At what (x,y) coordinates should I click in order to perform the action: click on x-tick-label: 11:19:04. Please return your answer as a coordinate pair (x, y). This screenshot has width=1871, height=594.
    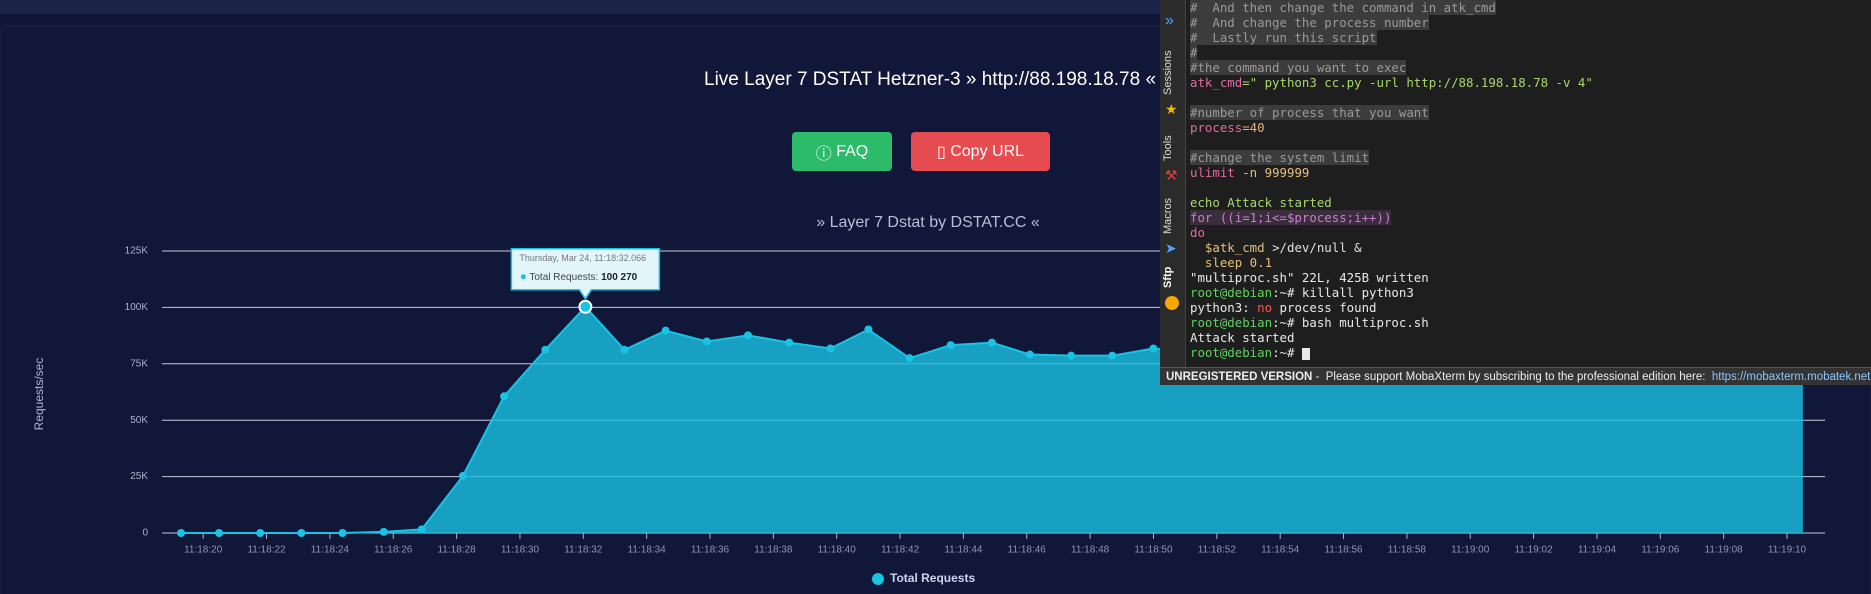
    Looking at the image, I should click on (1597, 550).